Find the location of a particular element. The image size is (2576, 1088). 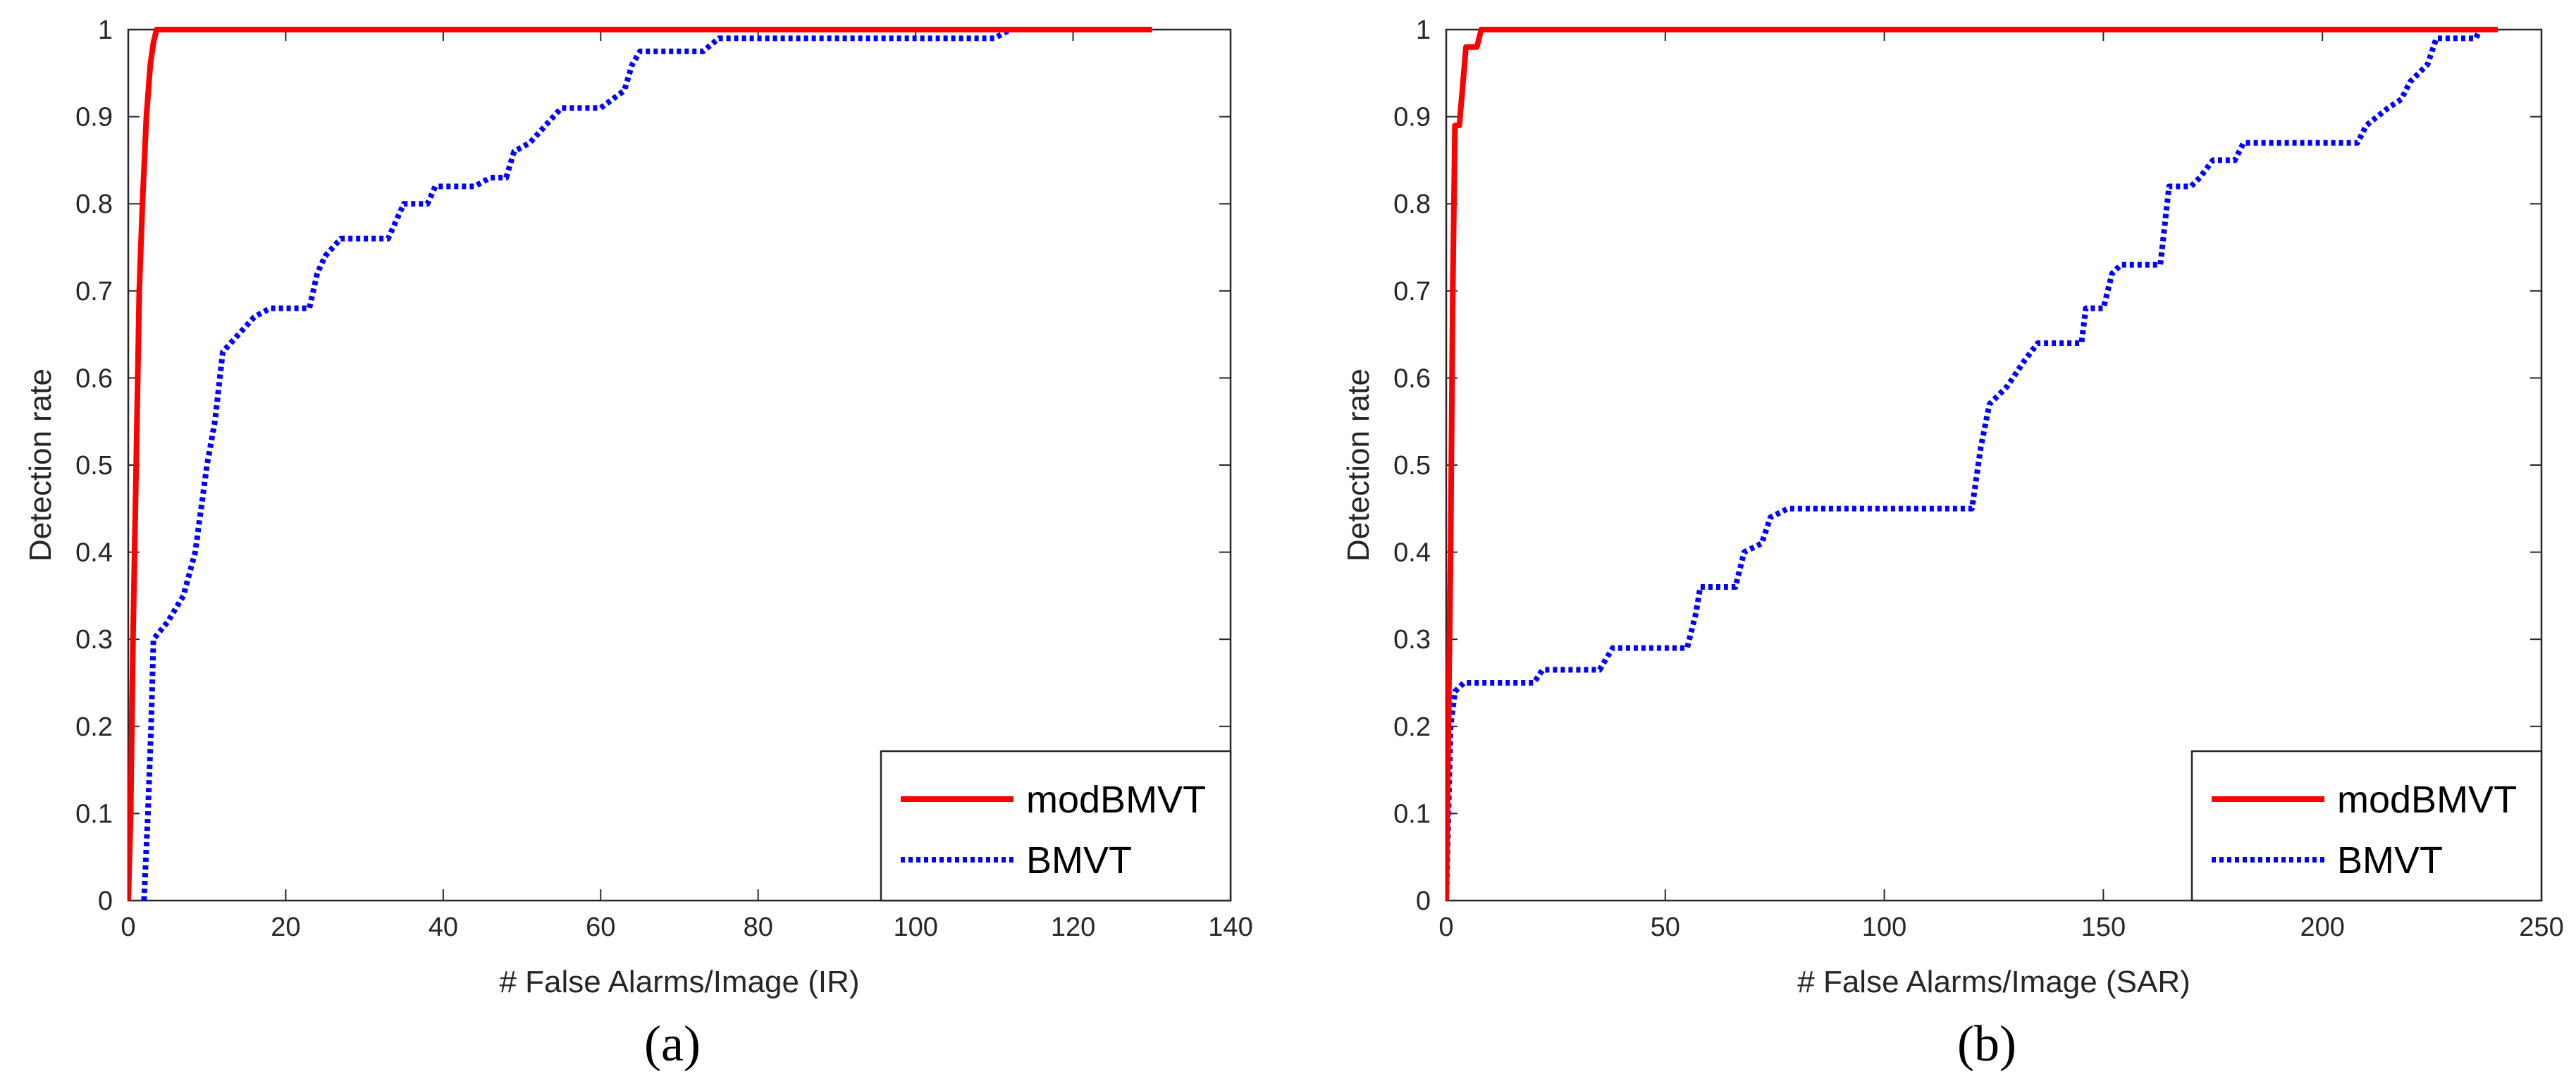

panel-caption: (a) is located at coordinates (672, 1043).